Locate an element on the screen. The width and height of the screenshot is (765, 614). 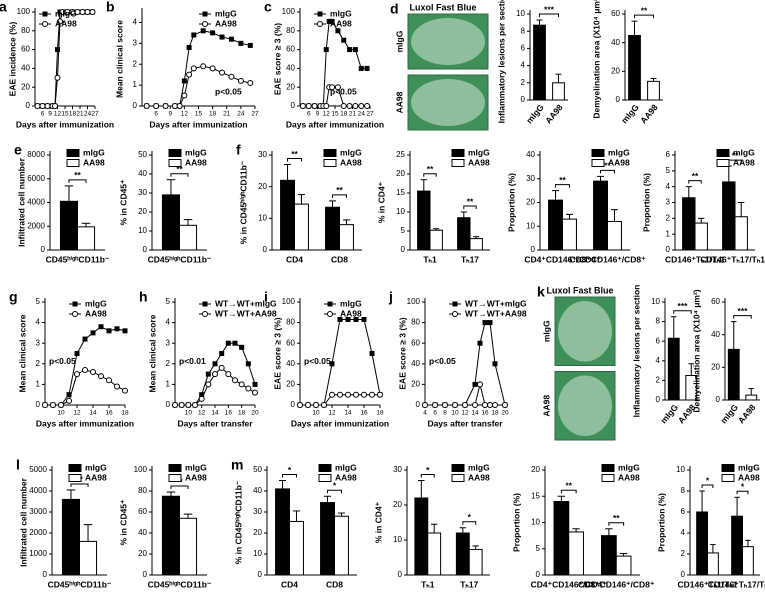
x-tick-label: AA98 is located at coordinates (747, 413).